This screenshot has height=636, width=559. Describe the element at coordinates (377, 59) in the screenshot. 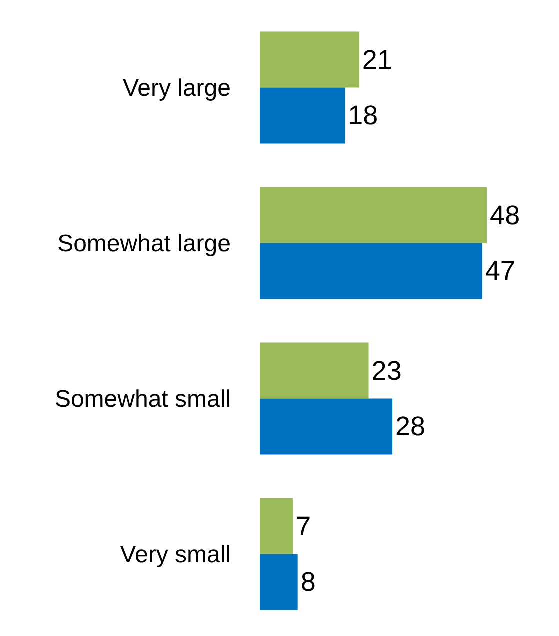

I see `data-label: 21` at that location.